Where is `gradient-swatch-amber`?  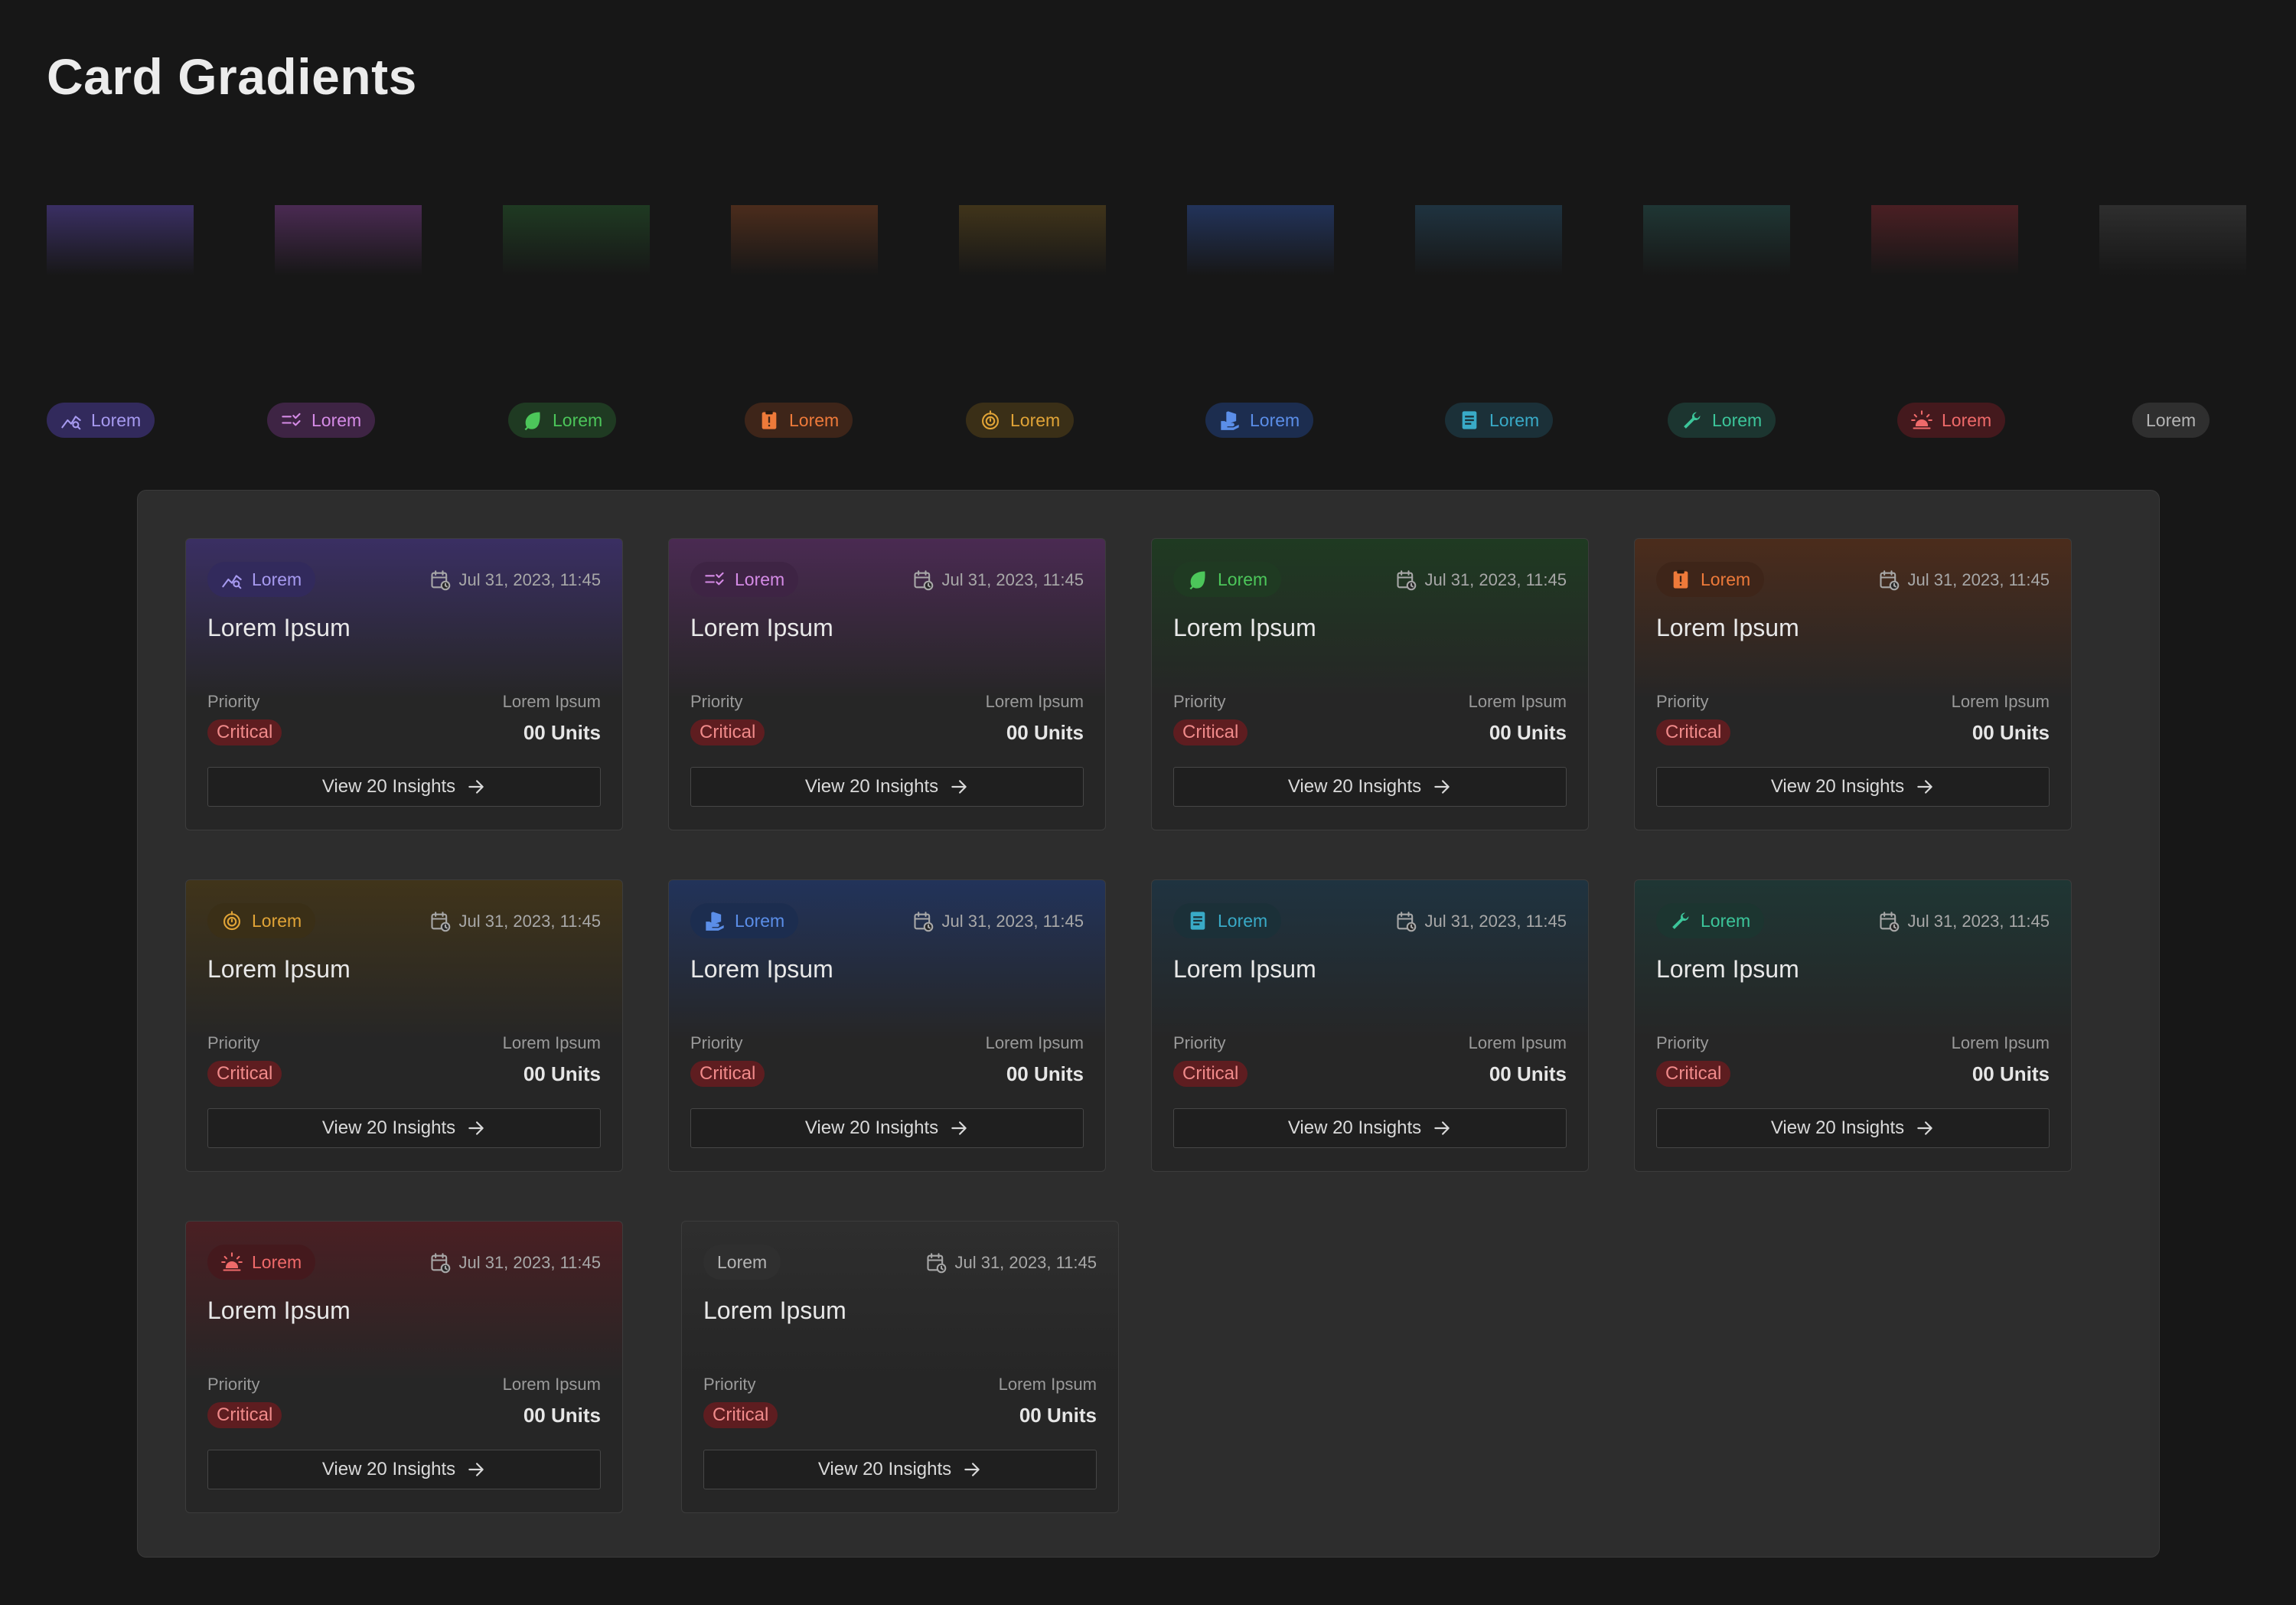 gradient-swatch-amber is located at coordinates (1032, 240).